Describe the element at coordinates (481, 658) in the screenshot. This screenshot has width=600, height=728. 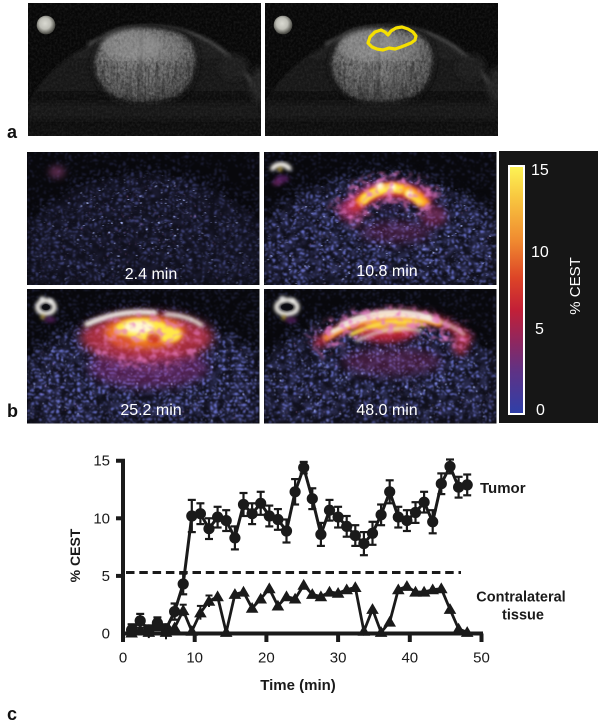
I see `svg-text: 50` at that location.